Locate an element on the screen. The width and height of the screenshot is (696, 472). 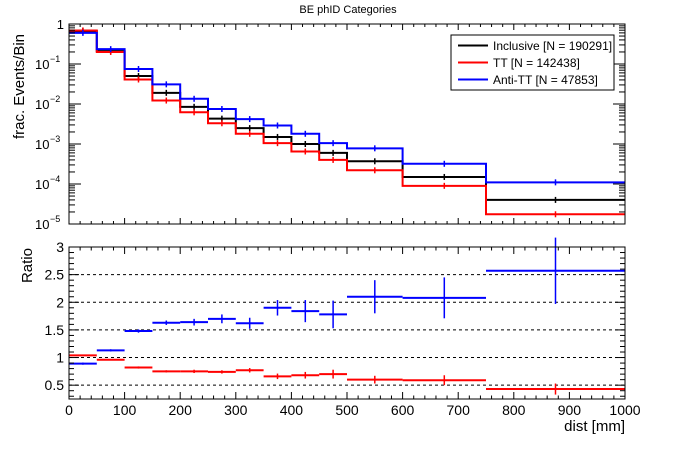
y-tick-label-2-5: 2.5 is located at coordinates (55, 275).